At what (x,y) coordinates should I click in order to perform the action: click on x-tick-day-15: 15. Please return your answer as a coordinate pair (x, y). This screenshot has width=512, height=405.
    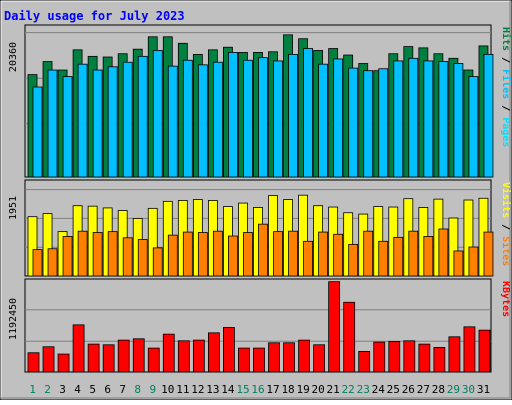
    Looking at the image, I should click on (242, 389).